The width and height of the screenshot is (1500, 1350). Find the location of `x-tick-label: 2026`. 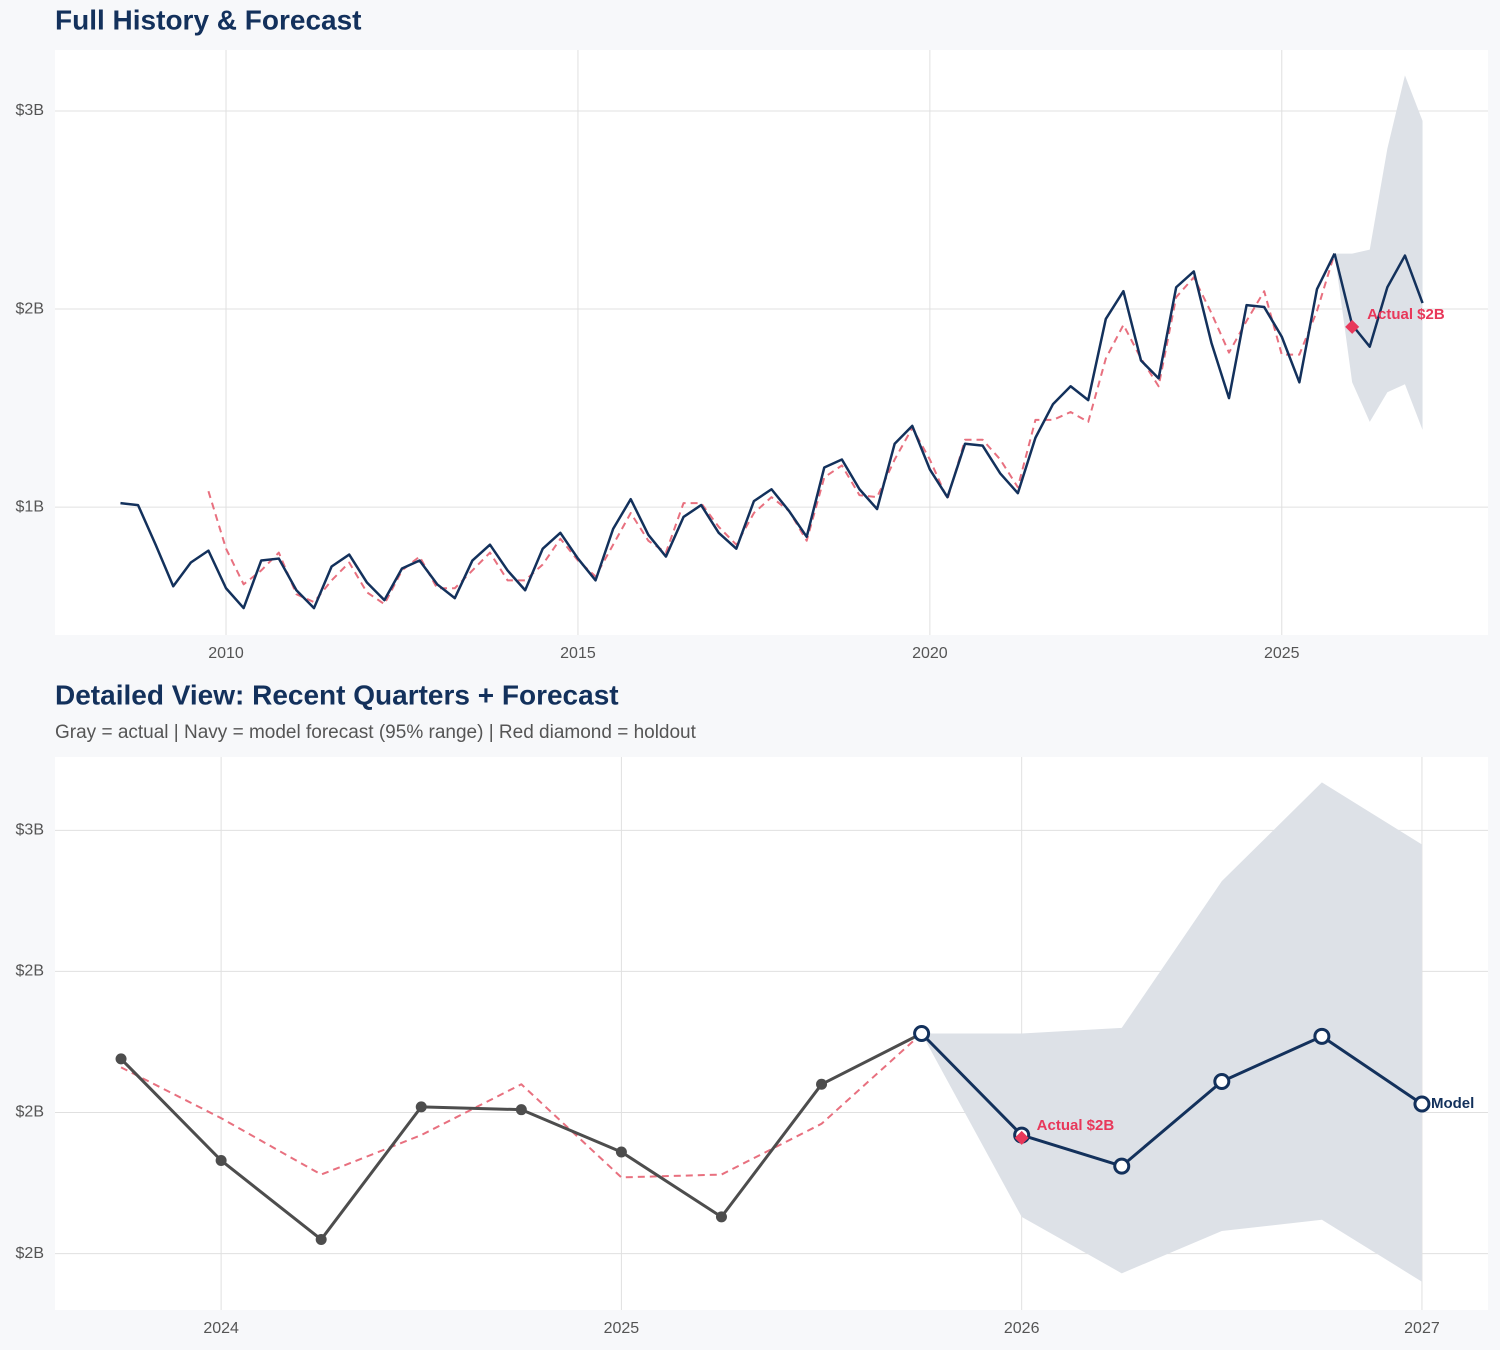

x-tick-label: 2026 is located at coordinates (1022, 1328).